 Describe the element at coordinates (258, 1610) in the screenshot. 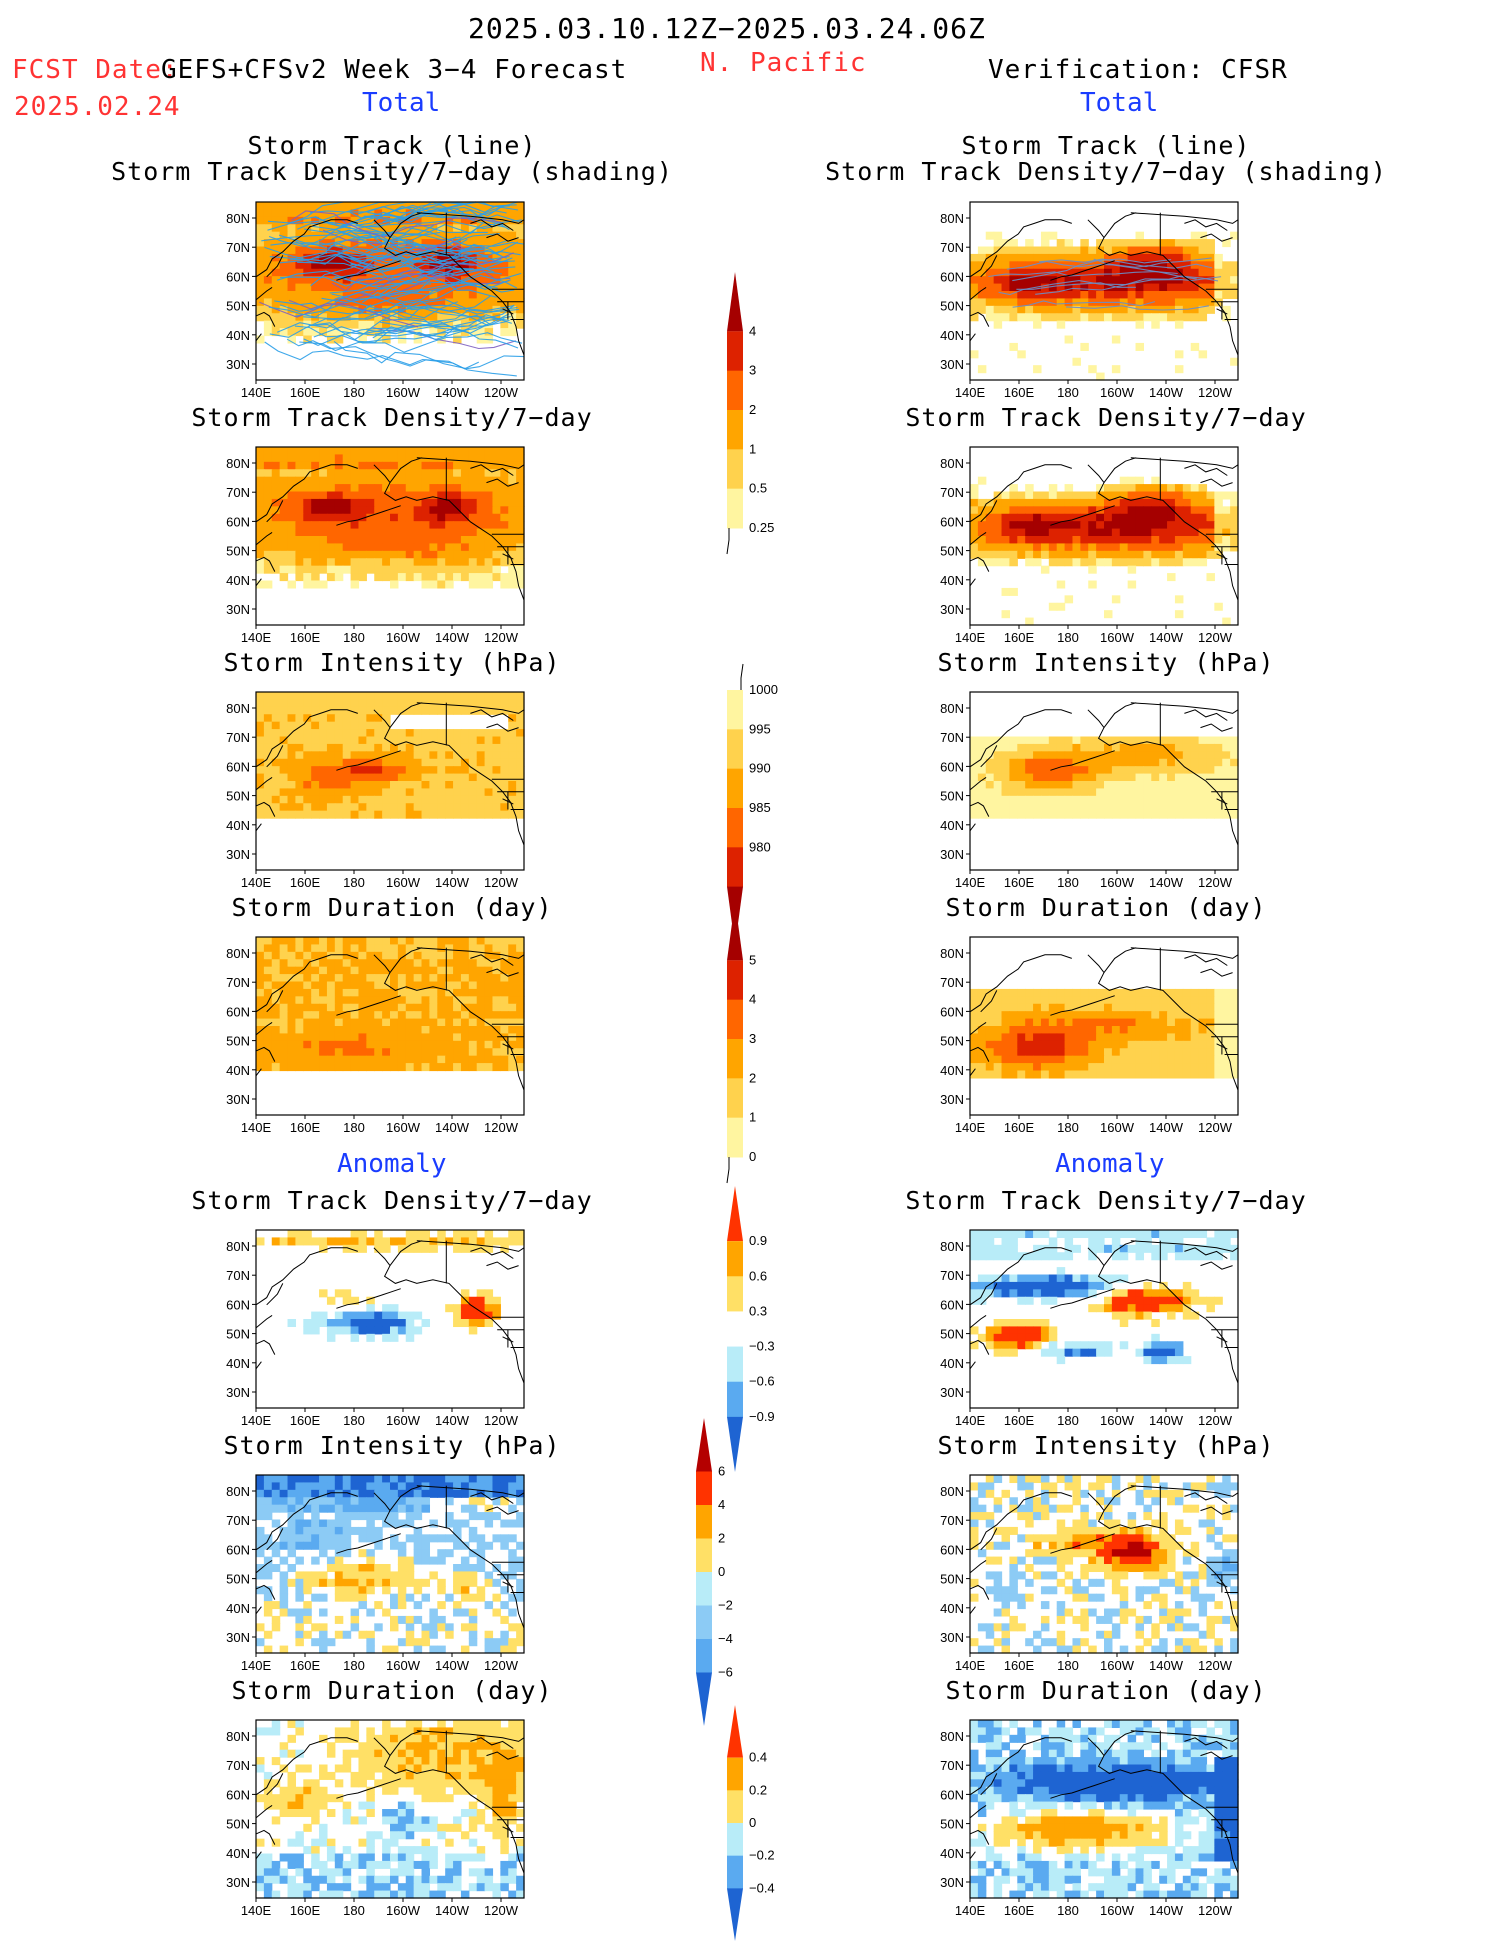

I see `coastline` at that location.